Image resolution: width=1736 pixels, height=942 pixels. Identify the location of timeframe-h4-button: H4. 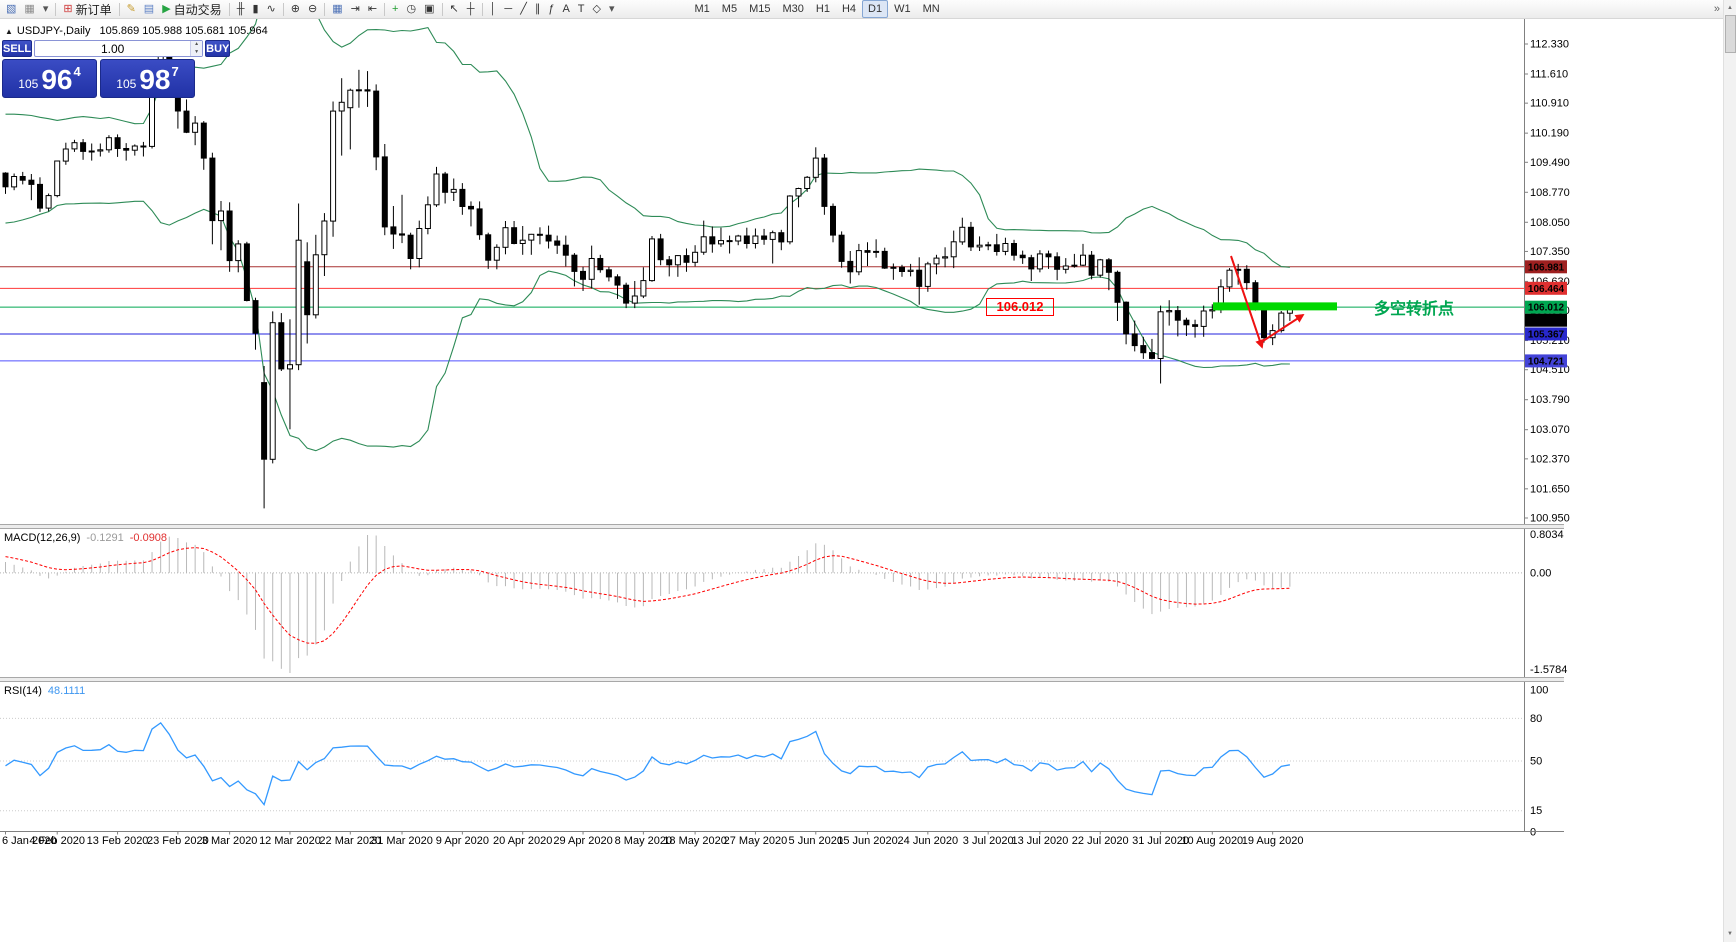
(849, 9).